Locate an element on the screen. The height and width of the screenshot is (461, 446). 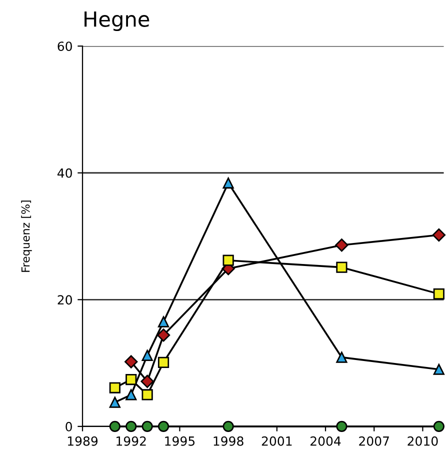
x-tick-label: 1995 is located at coordinates (180, 441).